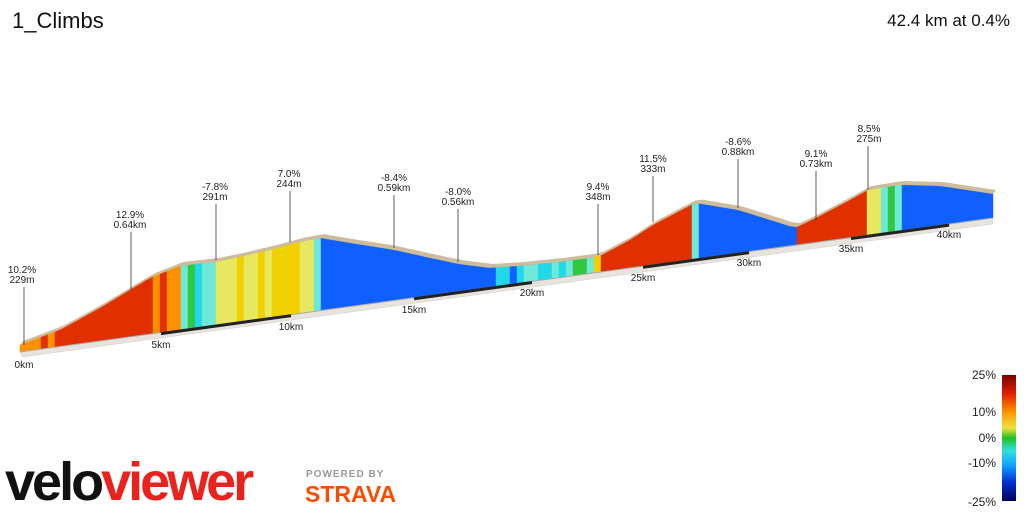 The height and width of the screenshot is (512, 1024). What do you see at coordinates (532, 293) in the screenshot?
I see `distance-label: 20km` at bounding box center [532, 293].